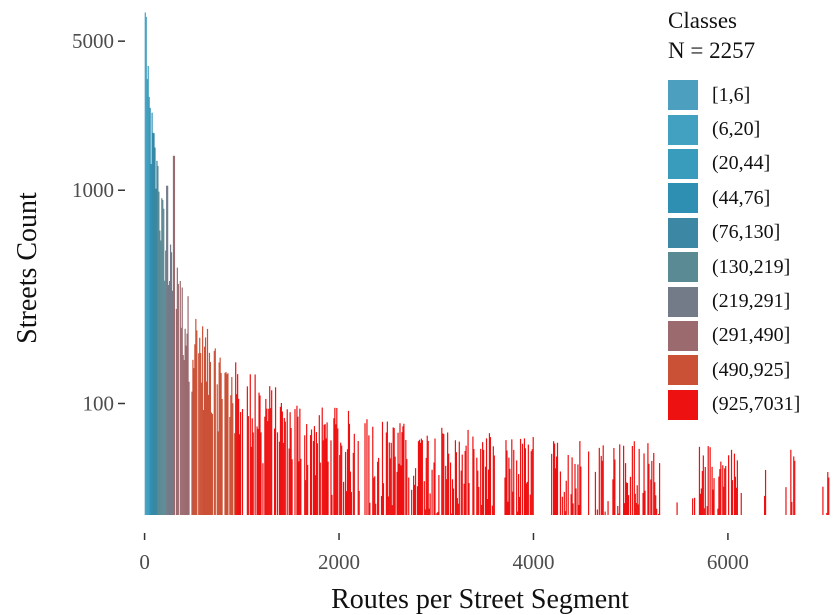 This screenshot has width=839, height=615. Describe the element at coordinates (728, 562) in the screenshot. I see `x-tick-label: 6000` at that location.